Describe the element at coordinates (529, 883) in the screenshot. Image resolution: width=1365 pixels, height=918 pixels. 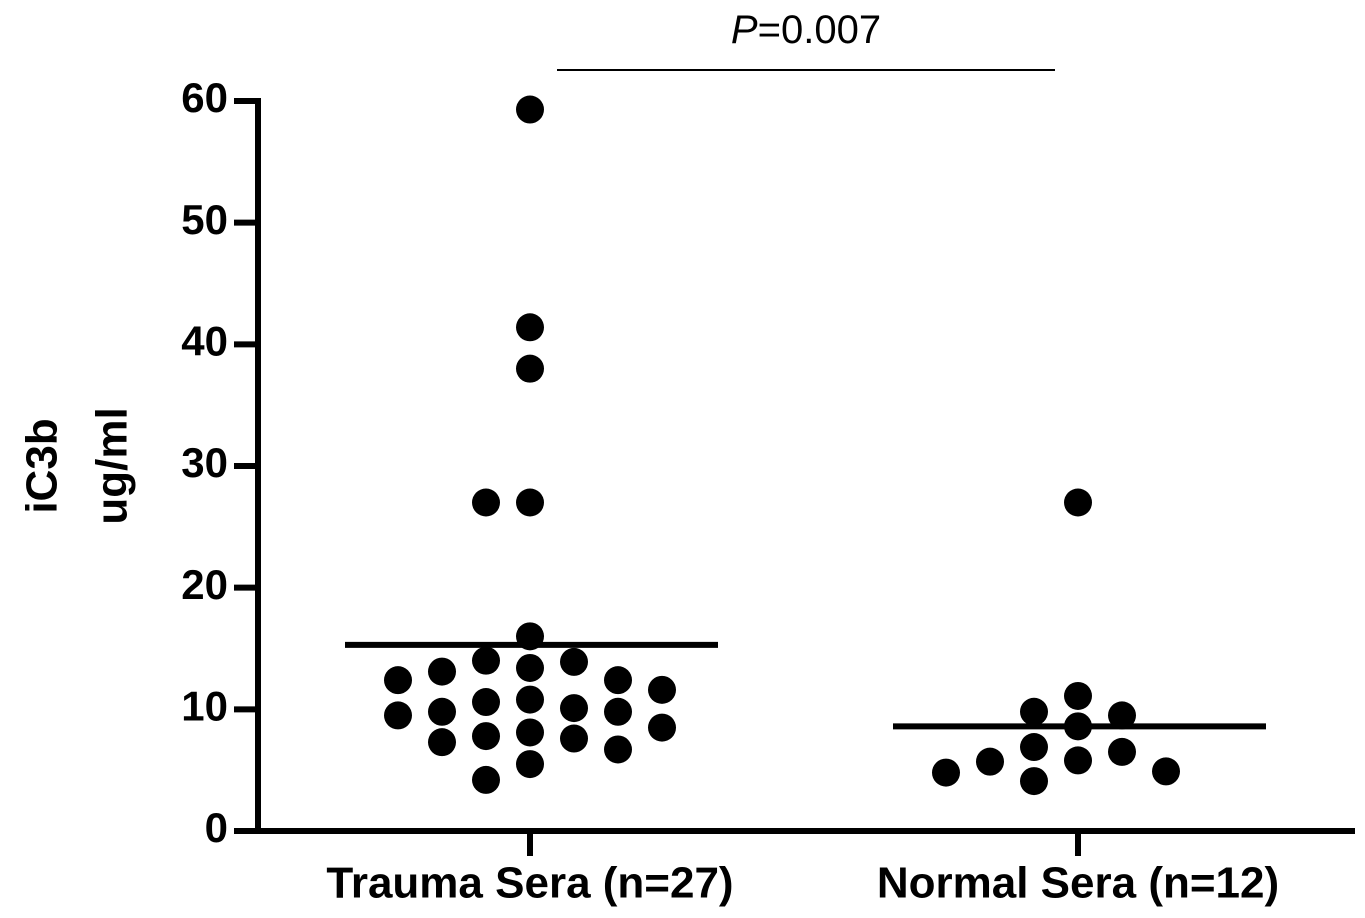
I see `x-tick-label: Trauma Sera (n=27)` at that location.